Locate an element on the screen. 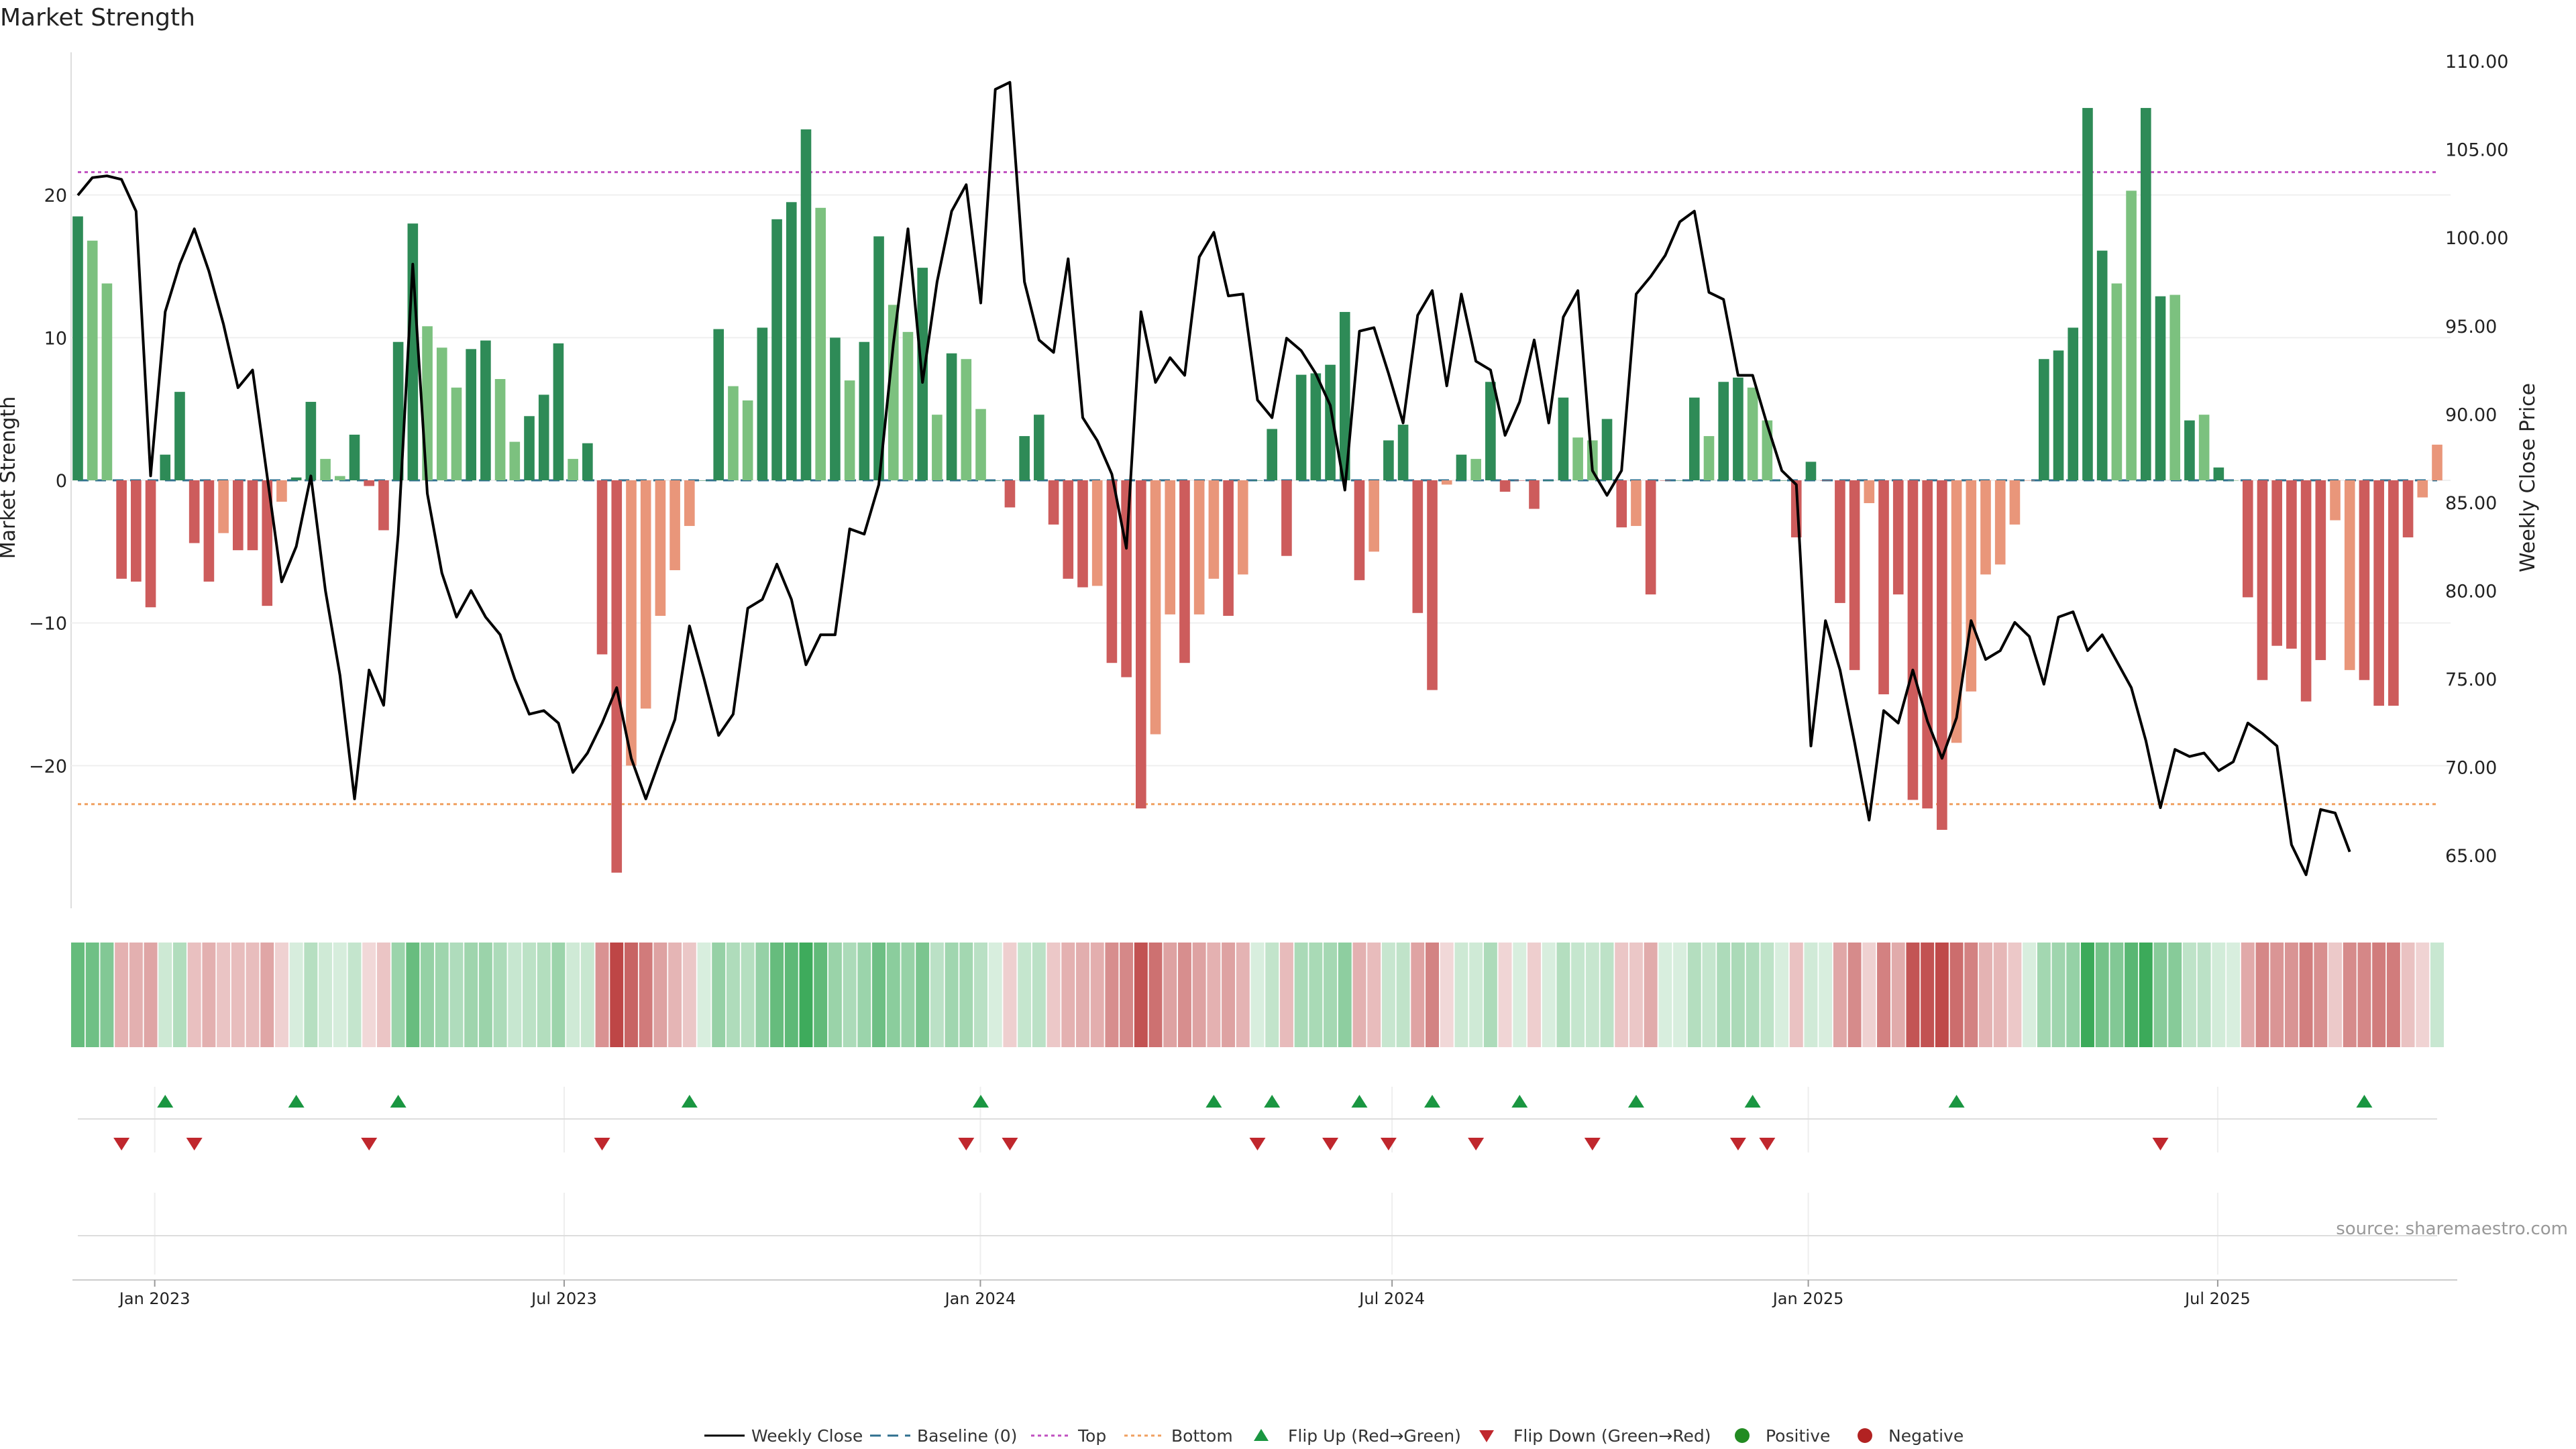 Image resolution: width=2576 pixels, height=1449 pixels. legend-negative: Negative is located at coordinates (1911, 1436).